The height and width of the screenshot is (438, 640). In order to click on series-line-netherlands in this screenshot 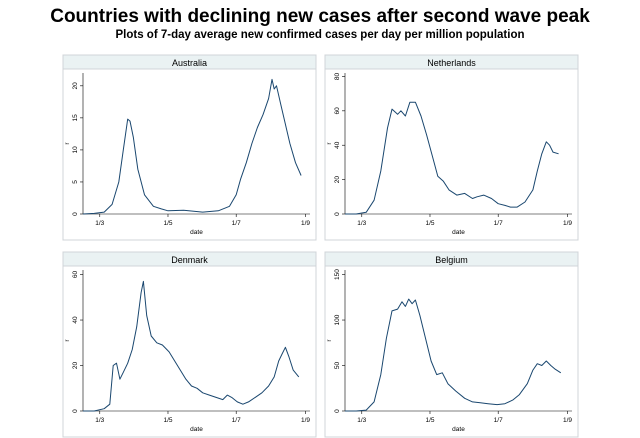, I will do `click(452, 158)`.